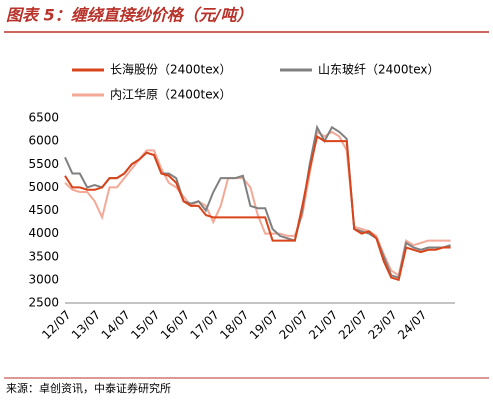  Describe the element at coordinates (171, 69) in the screenshot. I see `legend-label: 长海股份（2400tex）` at that location.